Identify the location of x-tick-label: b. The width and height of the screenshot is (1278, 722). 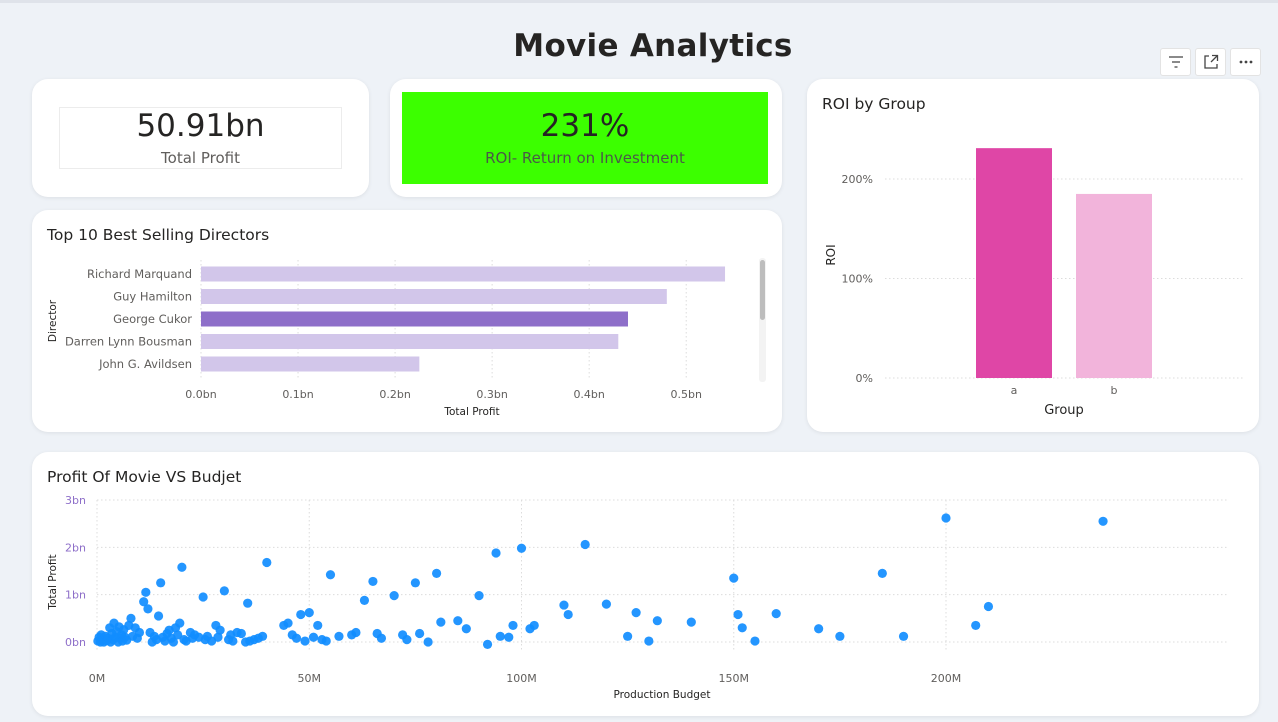
(1114, 390).